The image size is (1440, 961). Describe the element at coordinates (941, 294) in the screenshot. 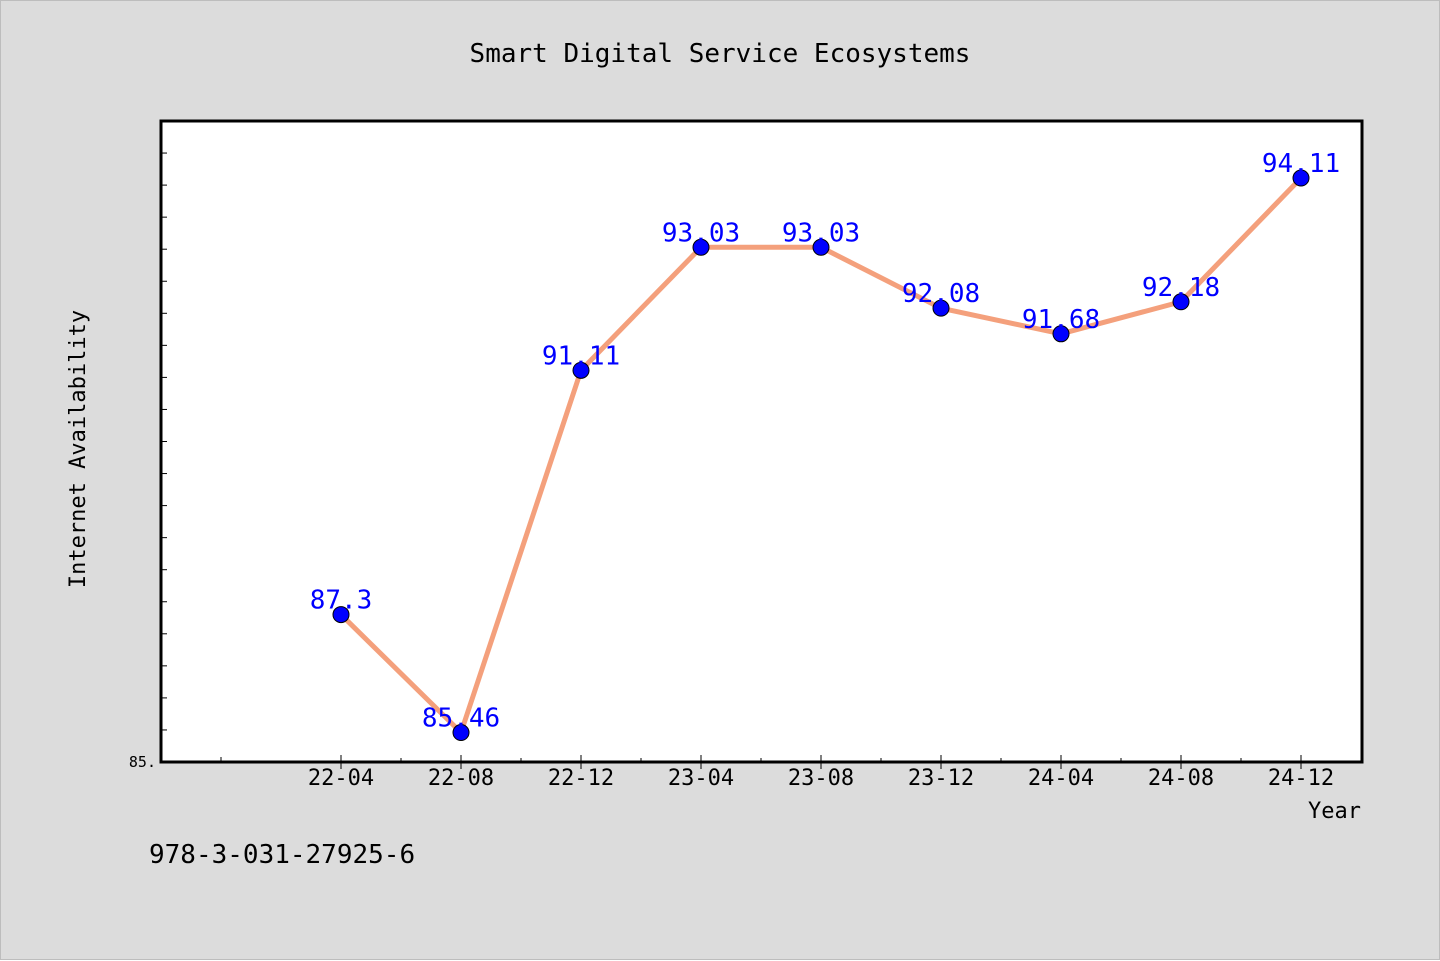

I see `data-label: 92.08` at that location.